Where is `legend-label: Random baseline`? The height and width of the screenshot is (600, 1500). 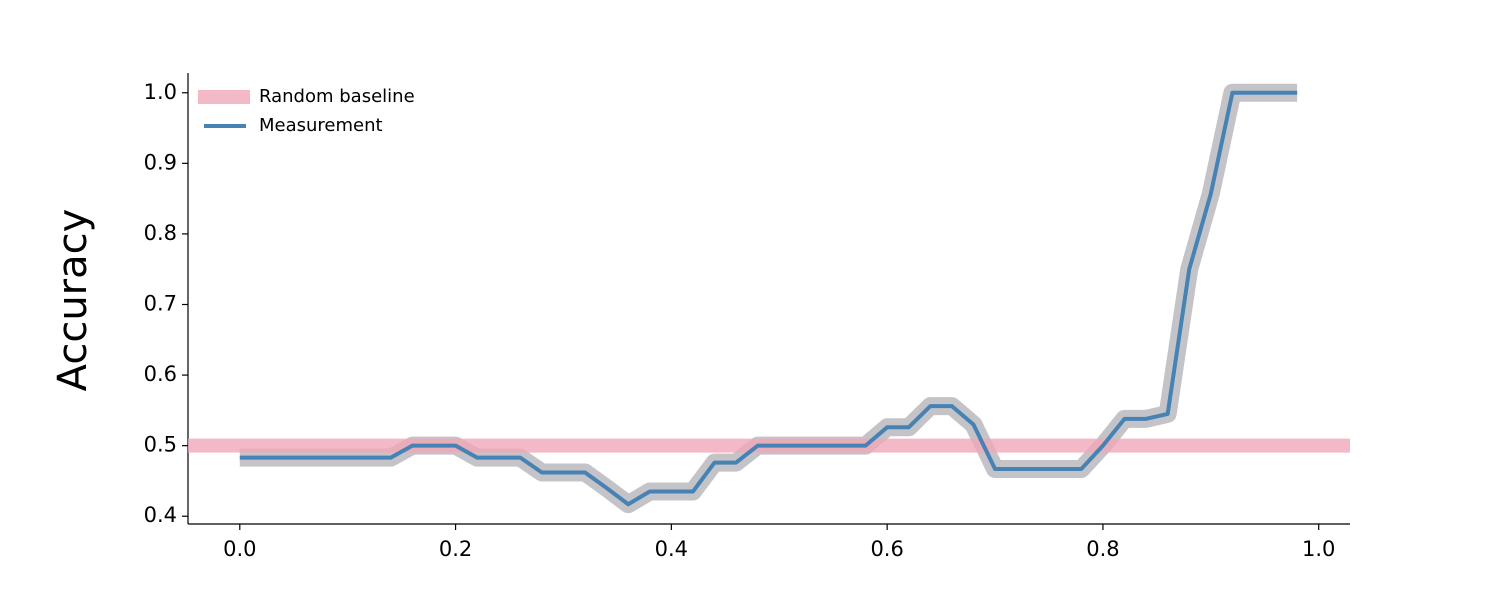
legend-label: Random baseline is located at coordinates (337, 96).